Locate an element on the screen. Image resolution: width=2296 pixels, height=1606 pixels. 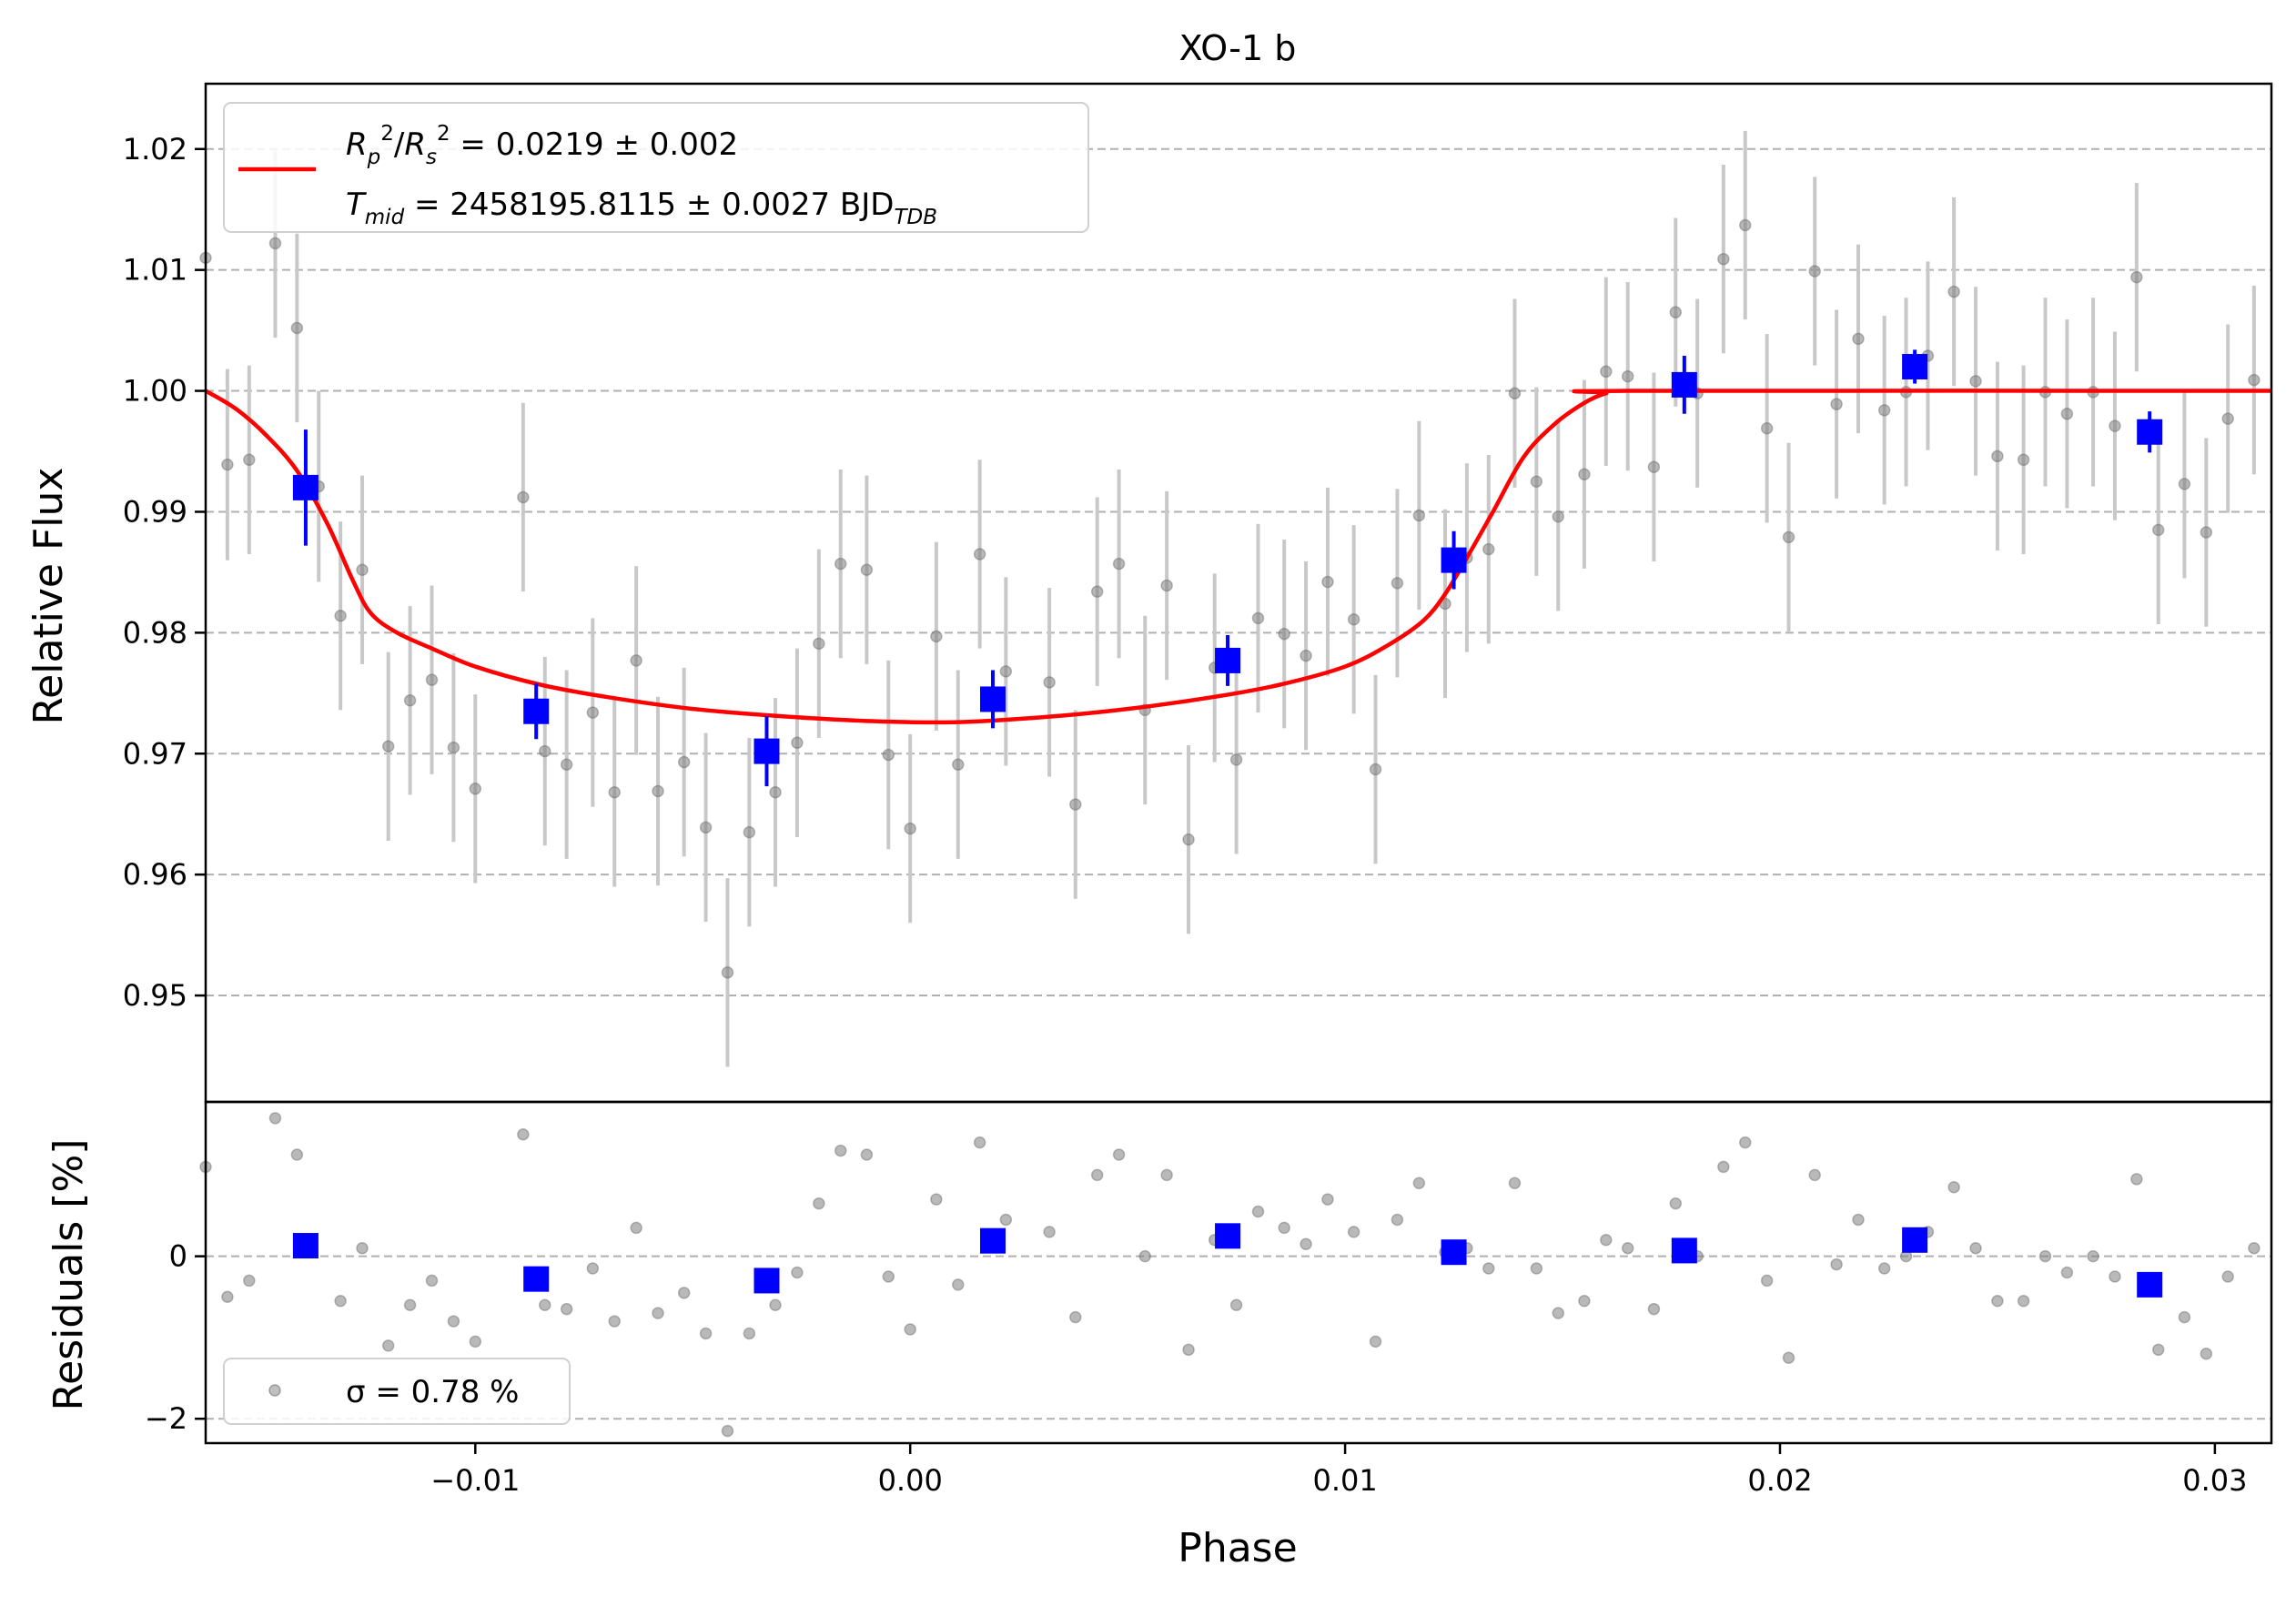
y-tick-label: 0.97 is located at coordinates (155, 753).